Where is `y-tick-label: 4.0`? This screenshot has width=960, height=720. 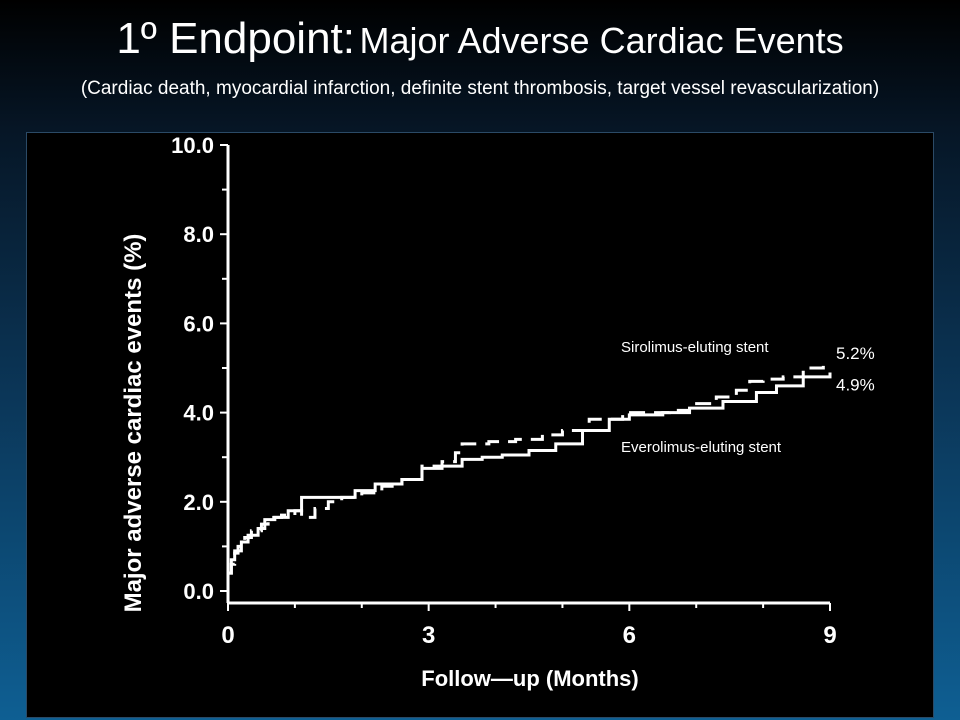
y-tick-label: 4.0 is located at coordinates (198, 413).